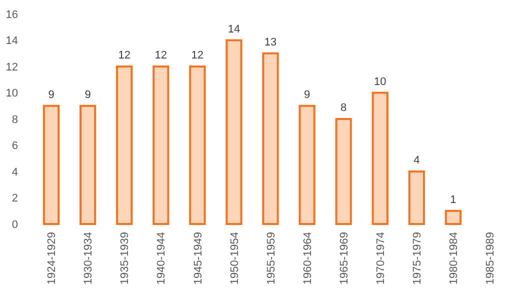 Image resolution: width=523 pixels, height=294 pixels. I want to click on x-tick-label: 1924-1929, so click(52, 258).